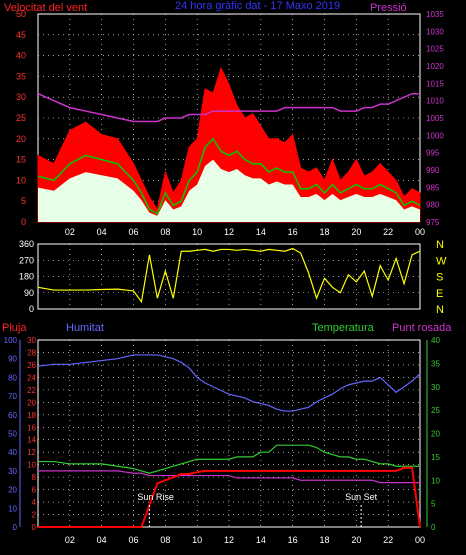 The image size is (466, 555). I want to click on rain-tick: 30, so click(31, 340).